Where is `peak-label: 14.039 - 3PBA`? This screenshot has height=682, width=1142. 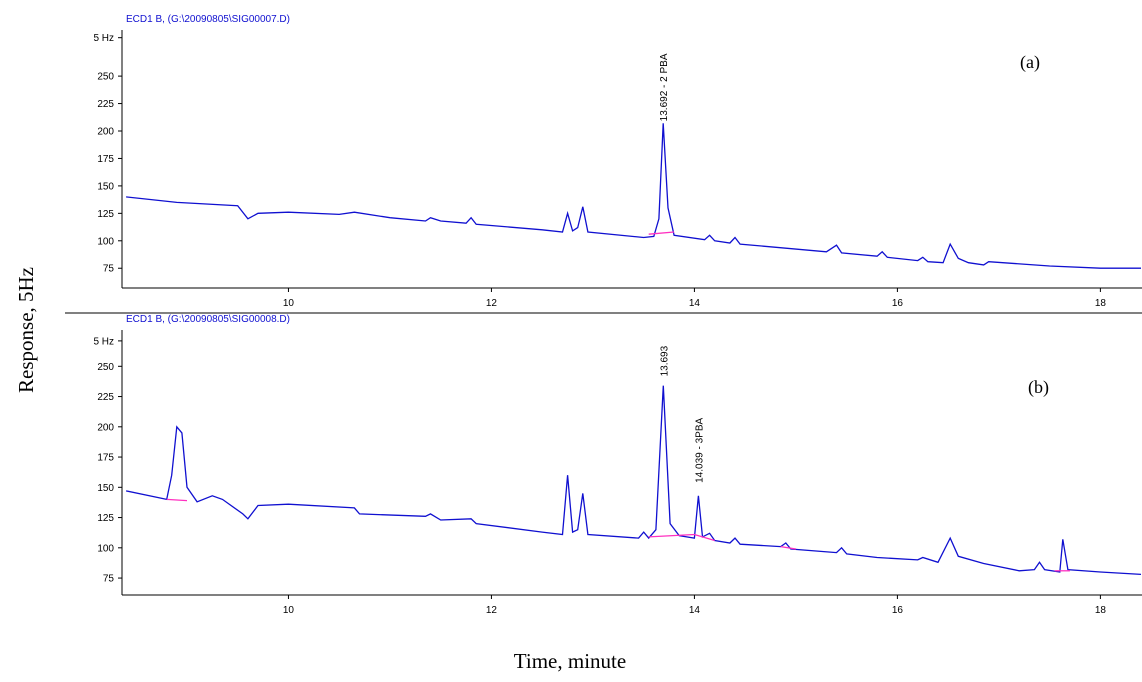
peak-label: 14.039 - 3PBA is located at coordinates (699, 450).